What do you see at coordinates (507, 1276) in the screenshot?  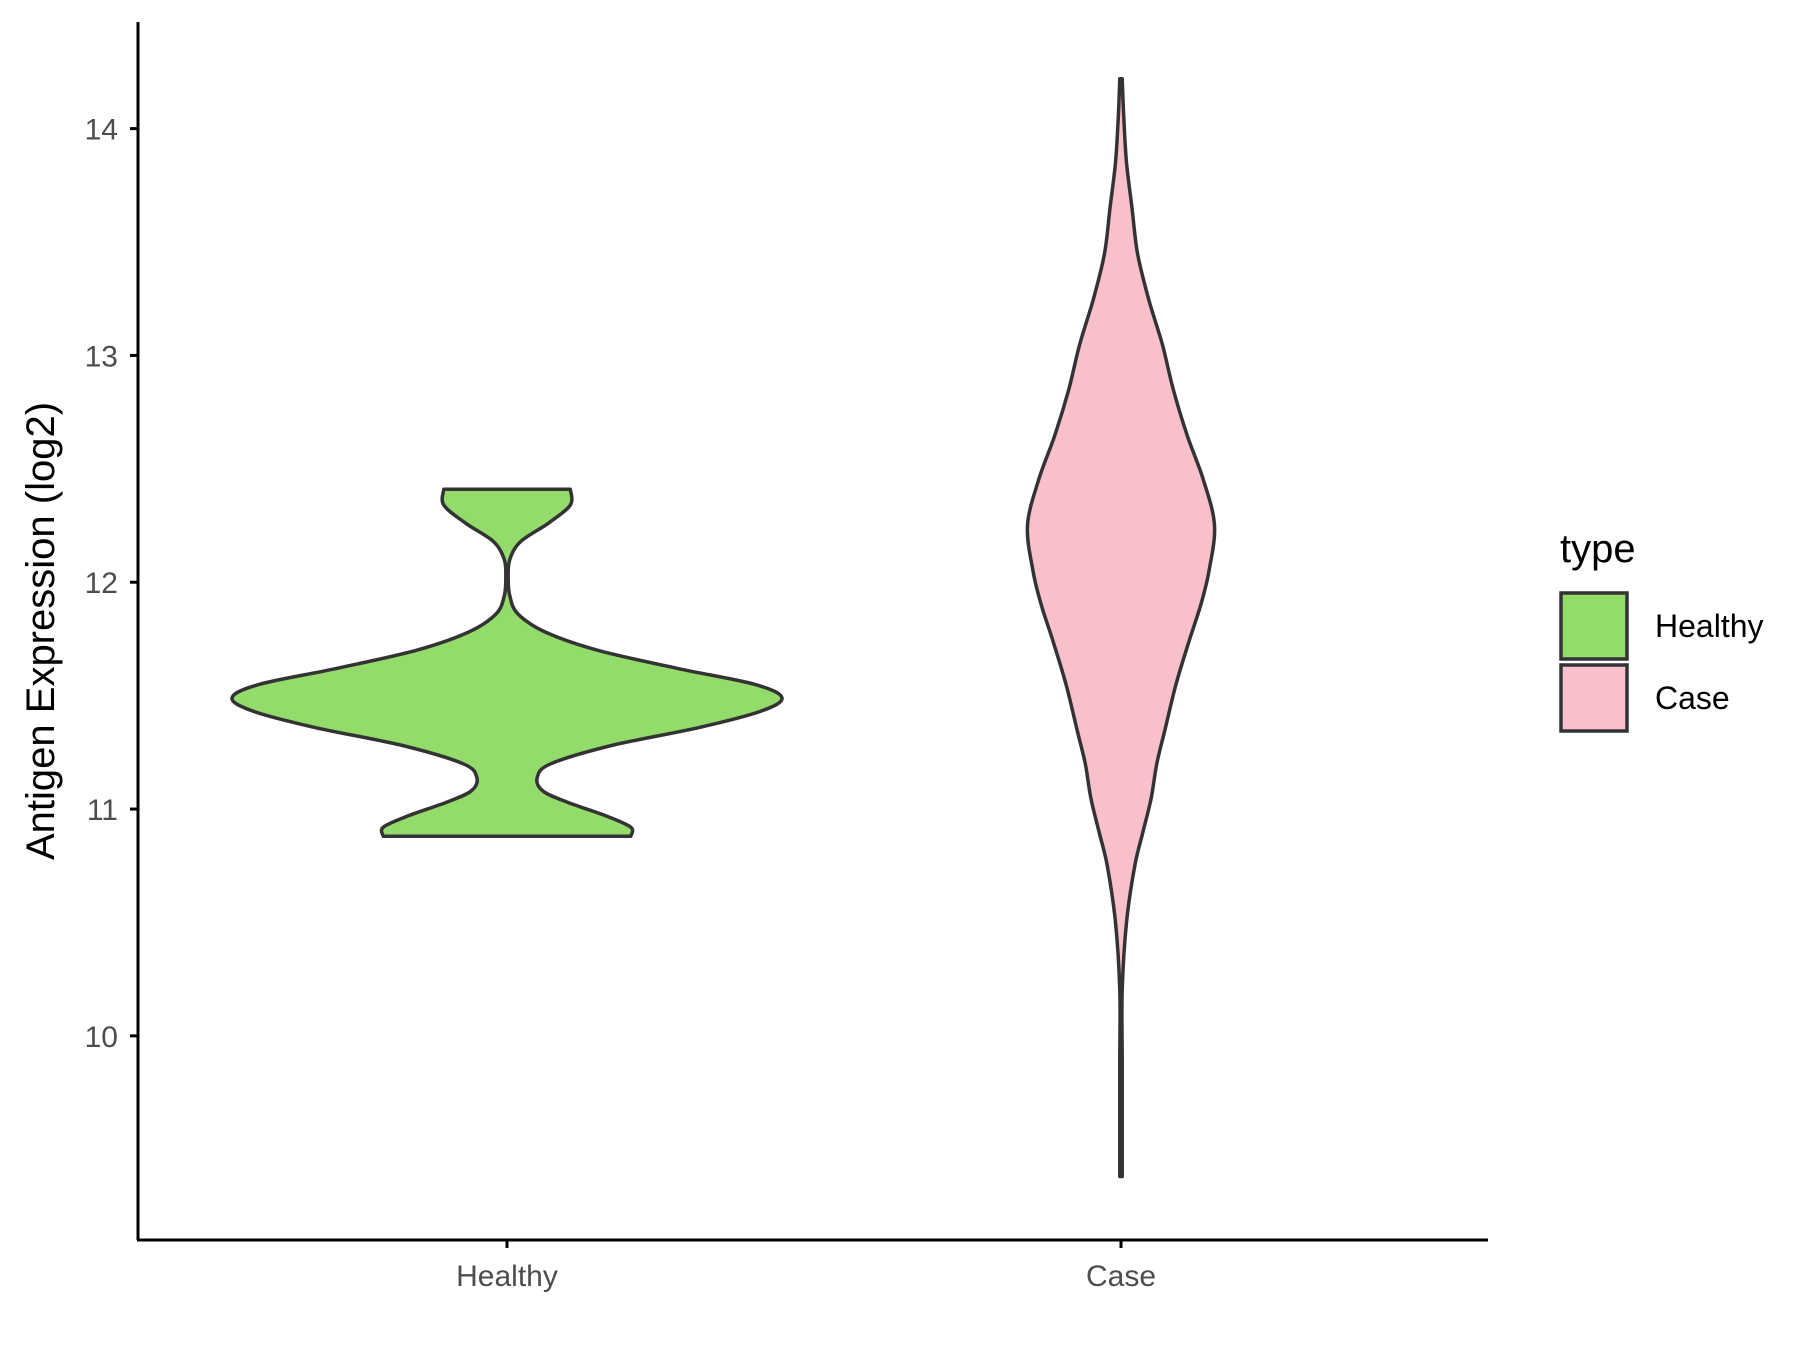 I see `x-tick-label-healthy: Healthy` at bounding box center [507, 1276].